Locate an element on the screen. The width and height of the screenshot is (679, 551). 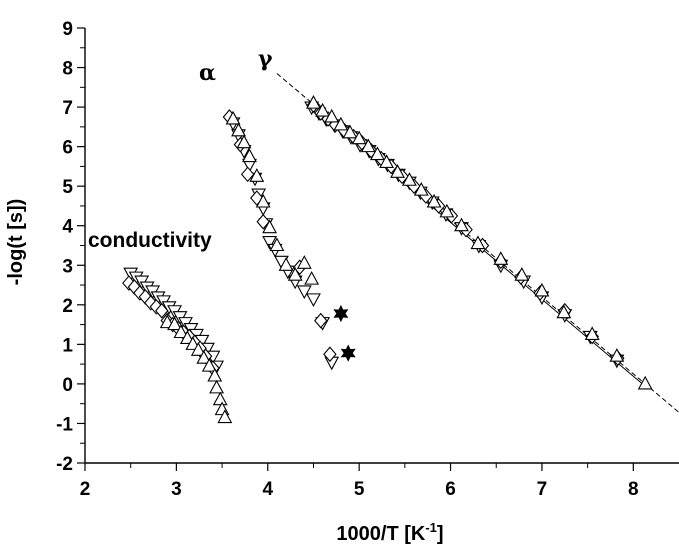
y-axis-title: -log(t [s]) is located at coordinates (16, 242).